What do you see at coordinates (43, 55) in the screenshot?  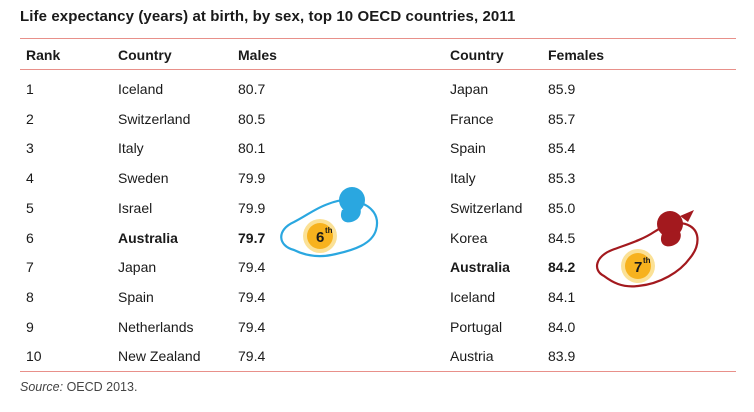 I see `header-rank: Rank` at bounding box center [43, 55].